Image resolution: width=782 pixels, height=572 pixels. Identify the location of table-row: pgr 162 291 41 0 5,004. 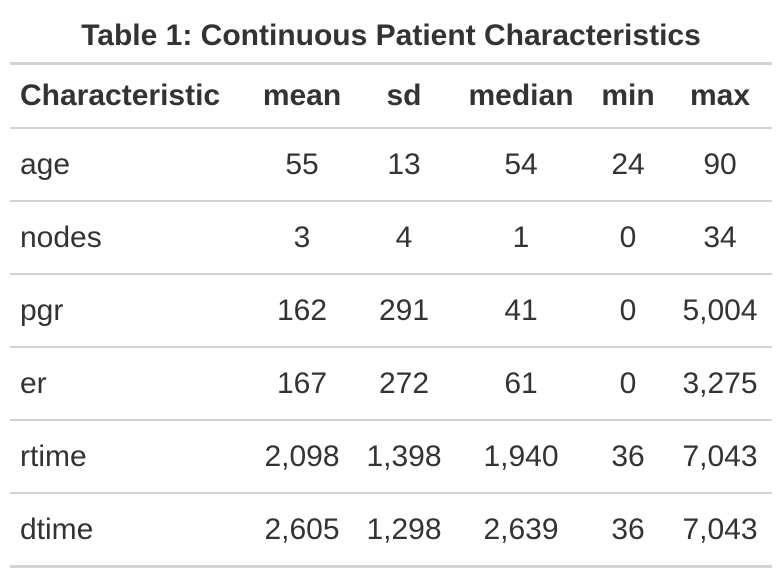
(391, 311).